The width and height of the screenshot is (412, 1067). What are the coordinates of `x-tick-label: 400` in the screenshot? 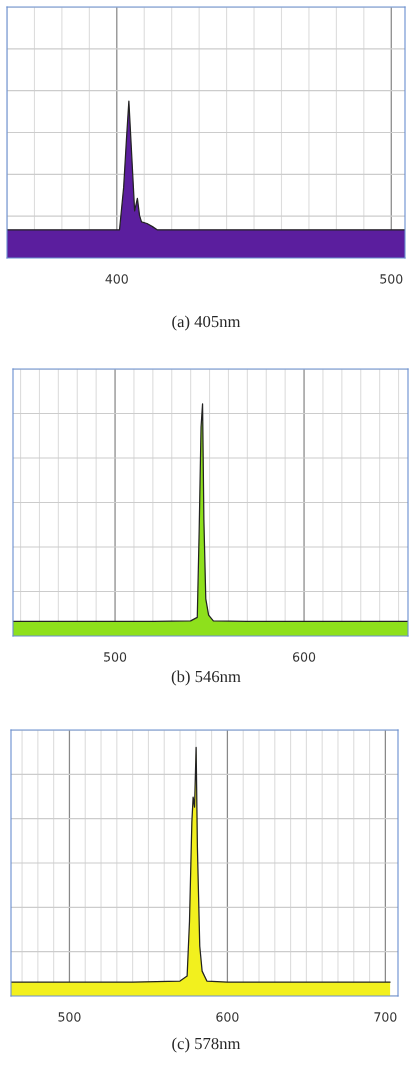 It's located at (116, 279).